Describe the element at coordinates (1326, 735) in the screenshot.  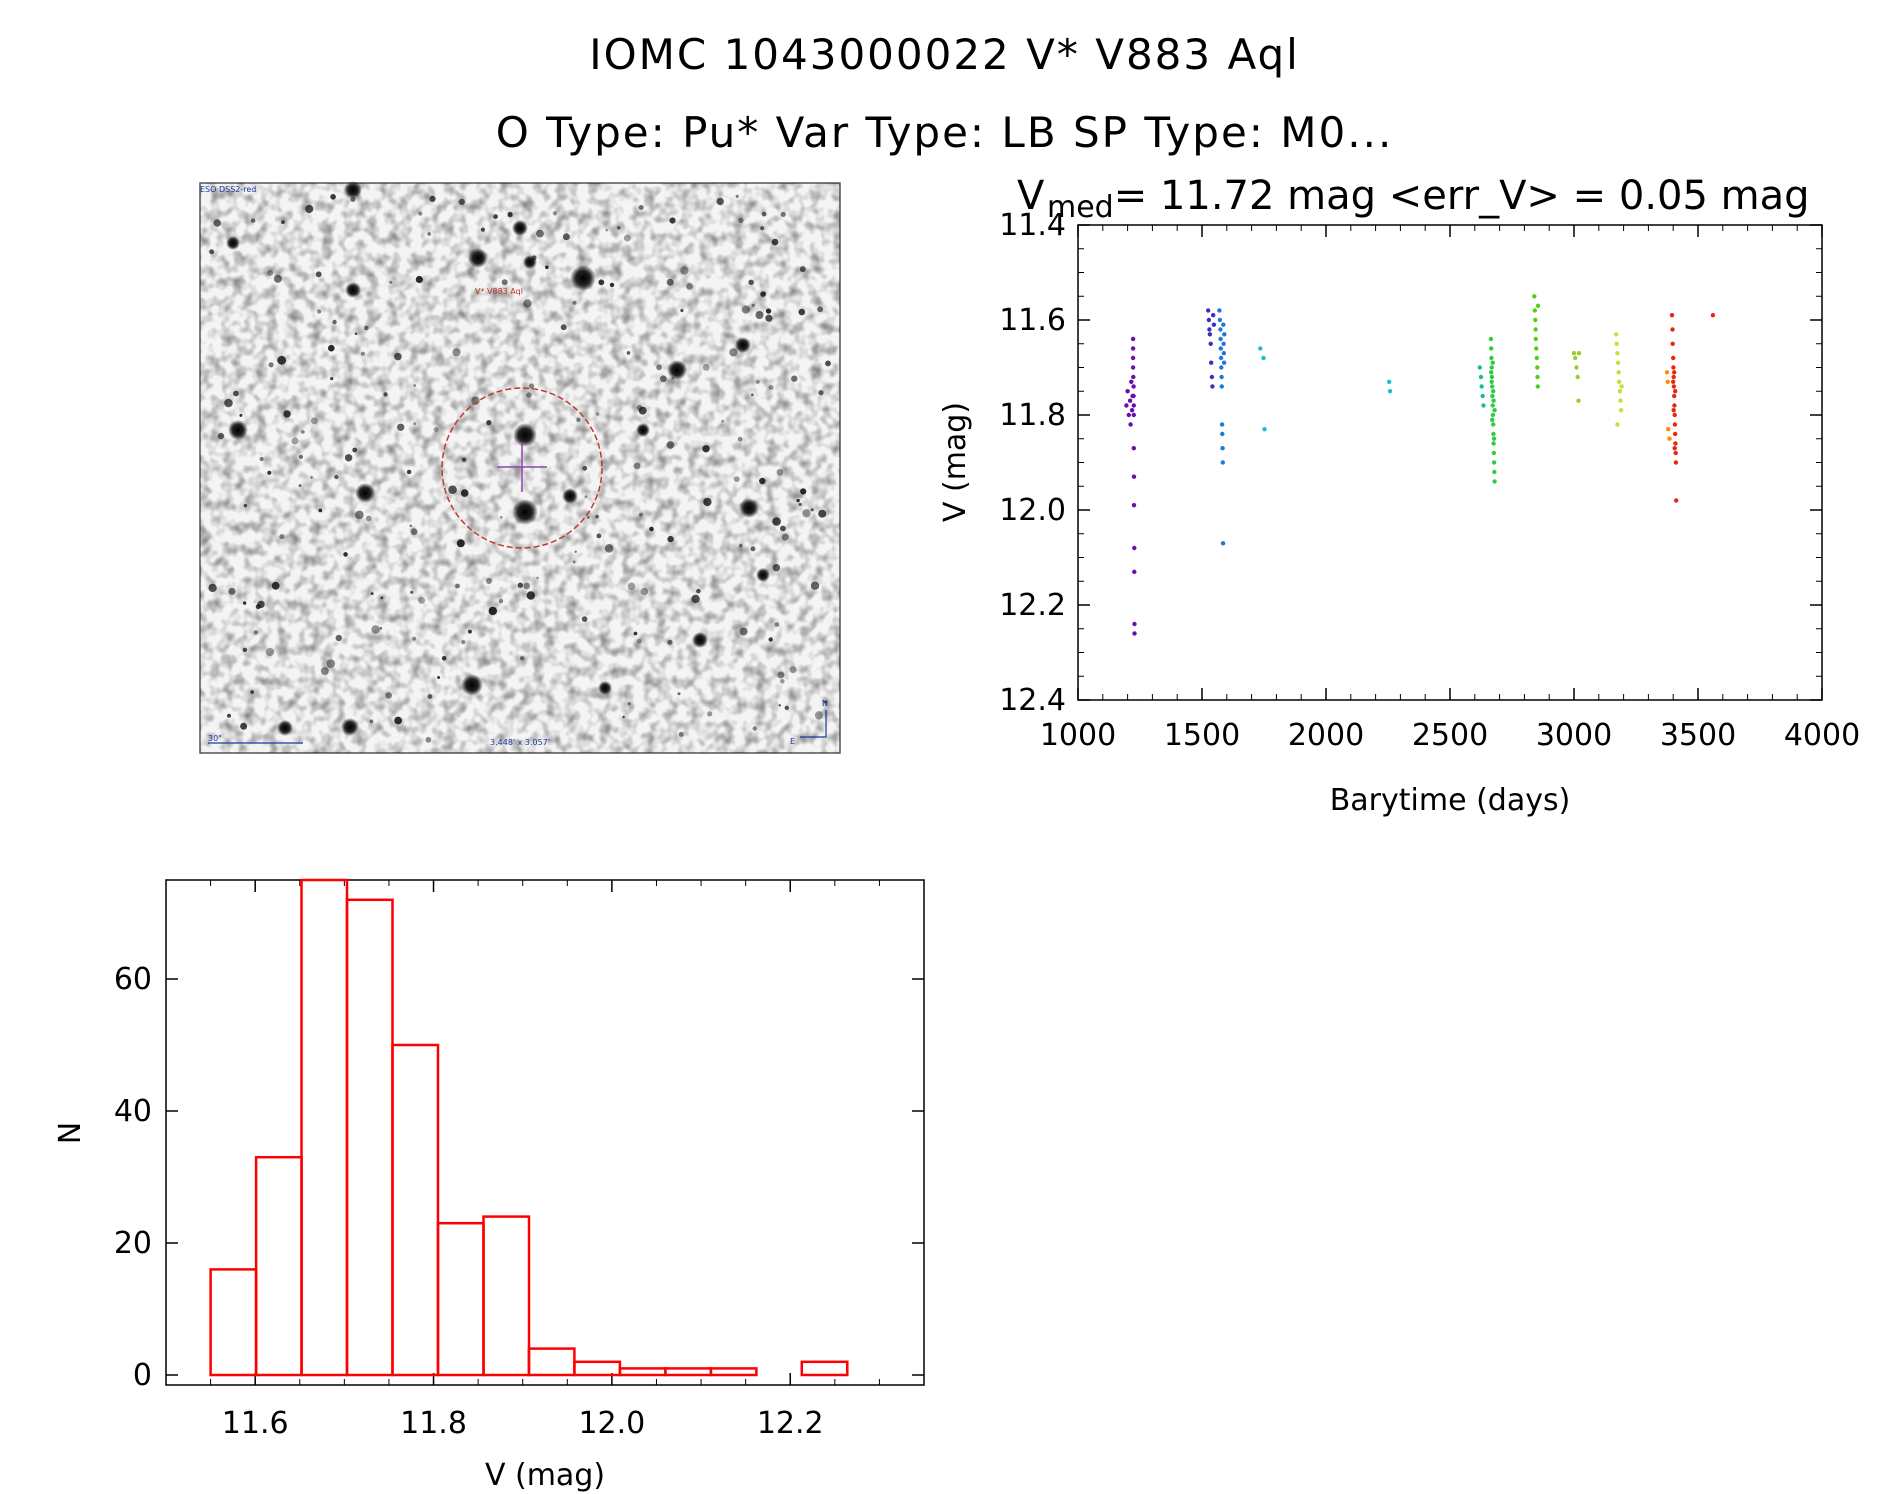
I see `lc-x-tick-label: 2000` at that location.